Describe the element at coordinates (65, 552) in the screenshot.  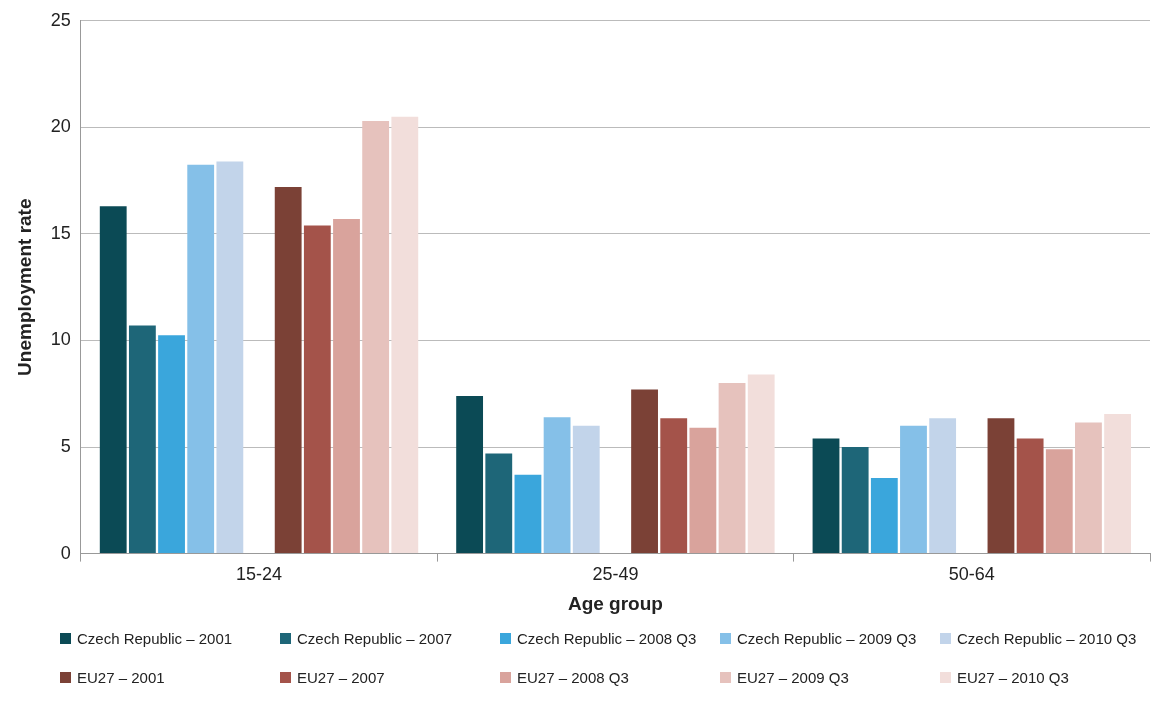
I see `y-tick-label: 0` at that location.